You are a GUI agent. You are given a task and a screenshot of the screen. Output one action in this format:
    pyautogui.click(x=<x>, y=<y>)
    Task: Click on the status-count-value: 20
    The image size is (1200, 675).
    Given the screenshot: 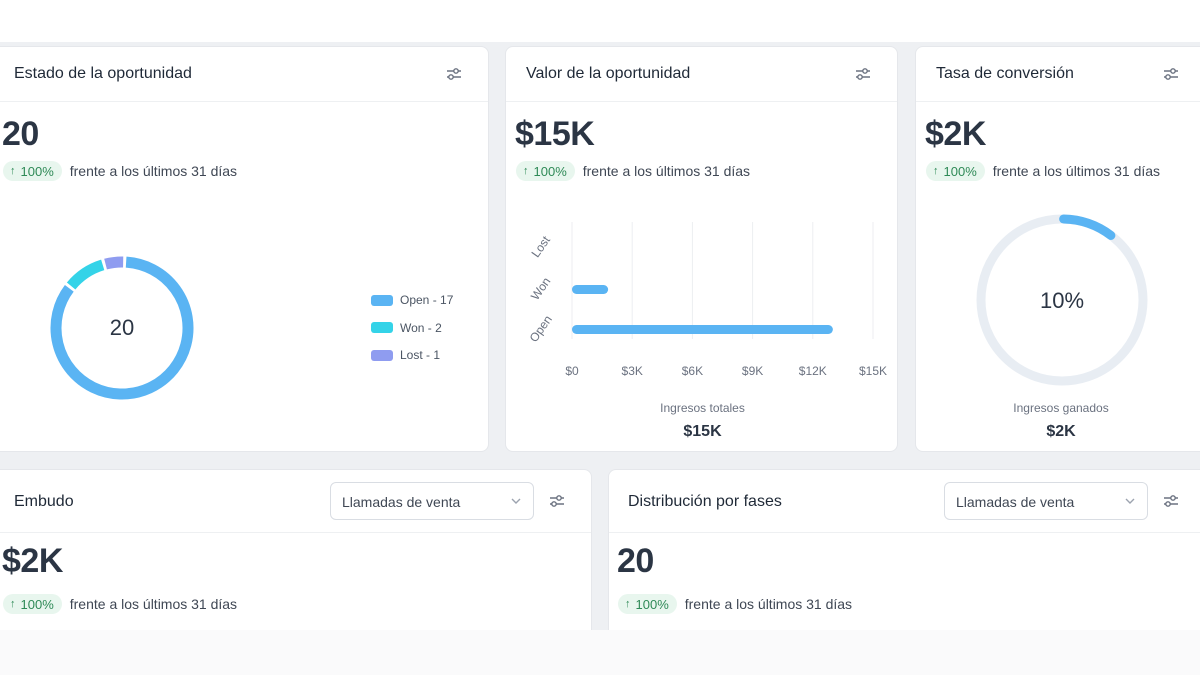 What is the action you would take?
    pyautogui.click(x=20, y=134)
    